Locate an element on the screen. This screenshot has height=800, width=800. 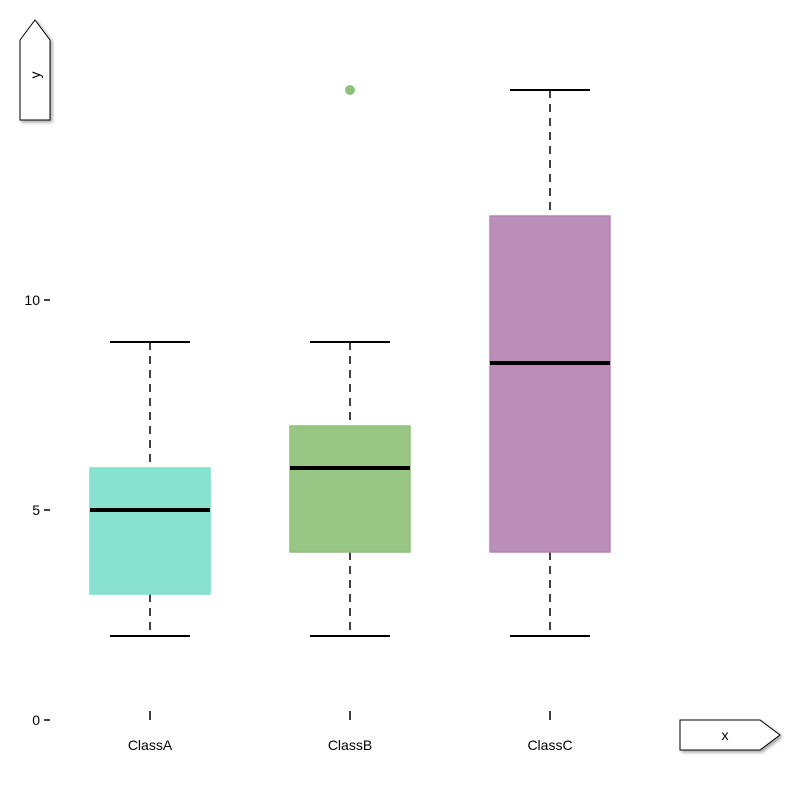
x-axis-label: x is located at coordinates (725, 735).